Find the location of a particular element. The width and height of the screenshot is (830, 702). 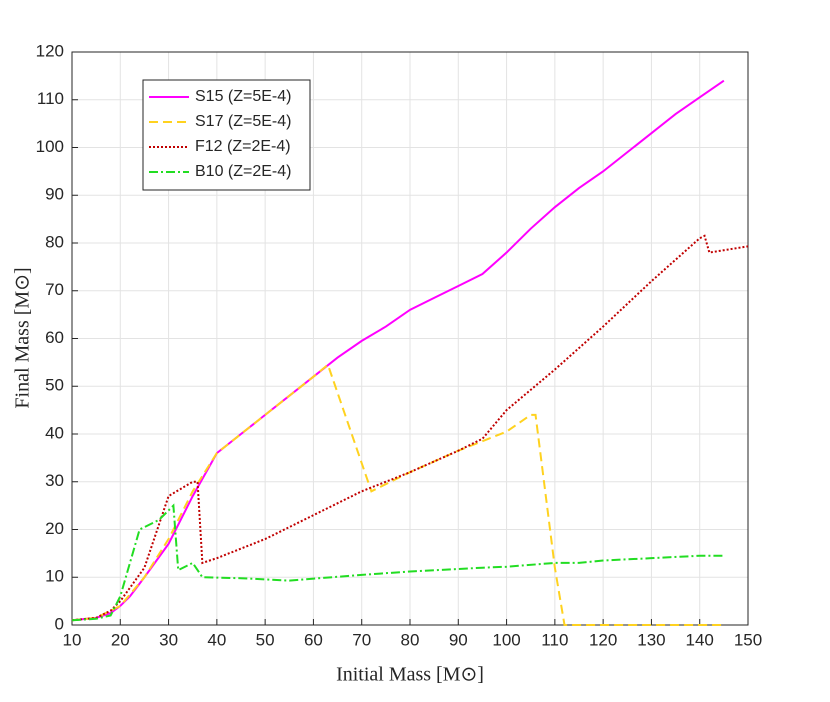

x-tick-label: 130 is located at coordinates (651, 639).